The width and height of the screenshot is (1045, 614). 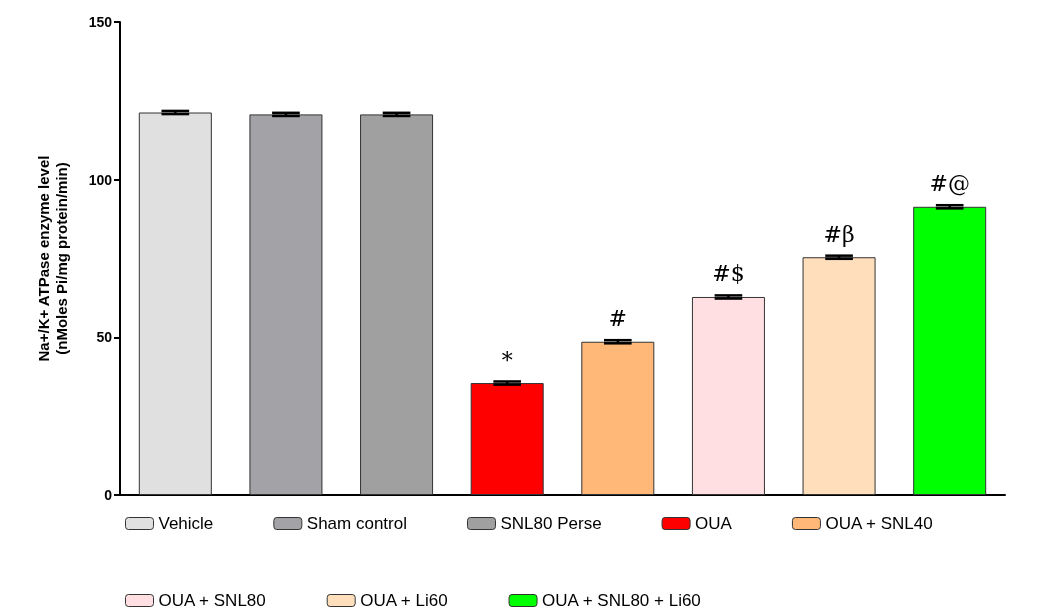 What do you see at coordinates (108, 495) in the screenshot?
I see `y-tick-label: 0` at bounding box center [108, 495].